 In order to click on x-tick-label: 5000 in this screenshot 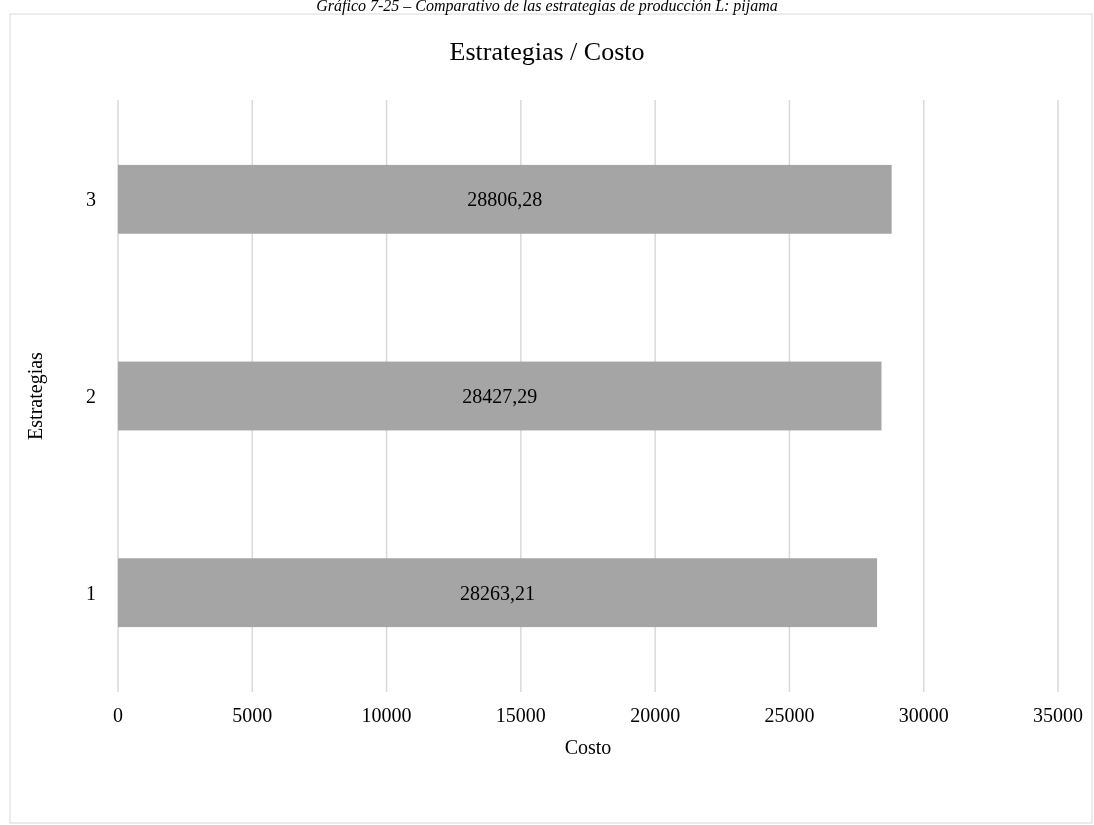, I will do `click(252, 715)`.